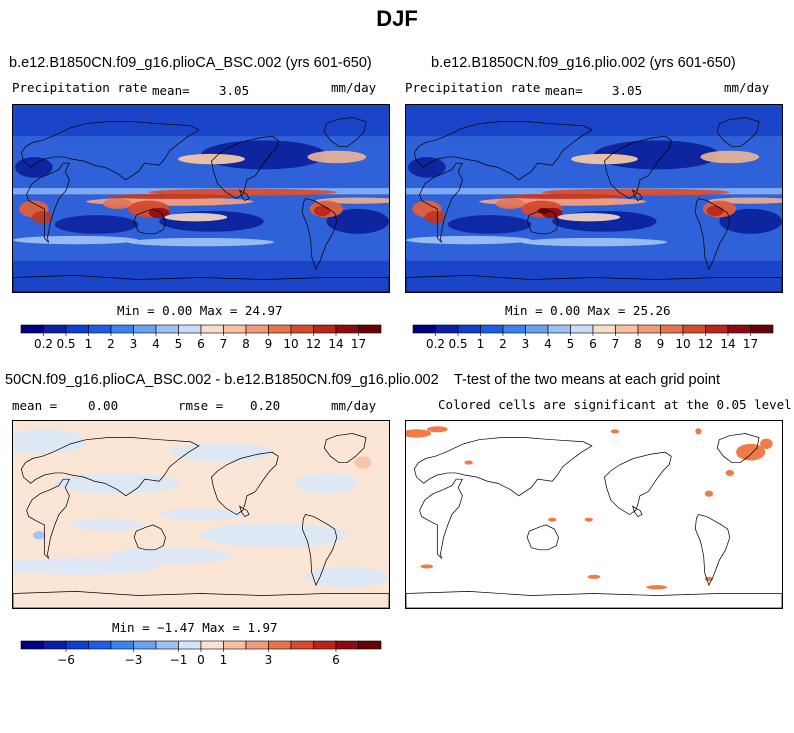 This screenshot has height=733, width=794. Describe the element at coordinates (473, 87) in the screenshot. I see `panel2-variable-label: Precipitation rate` at that location.